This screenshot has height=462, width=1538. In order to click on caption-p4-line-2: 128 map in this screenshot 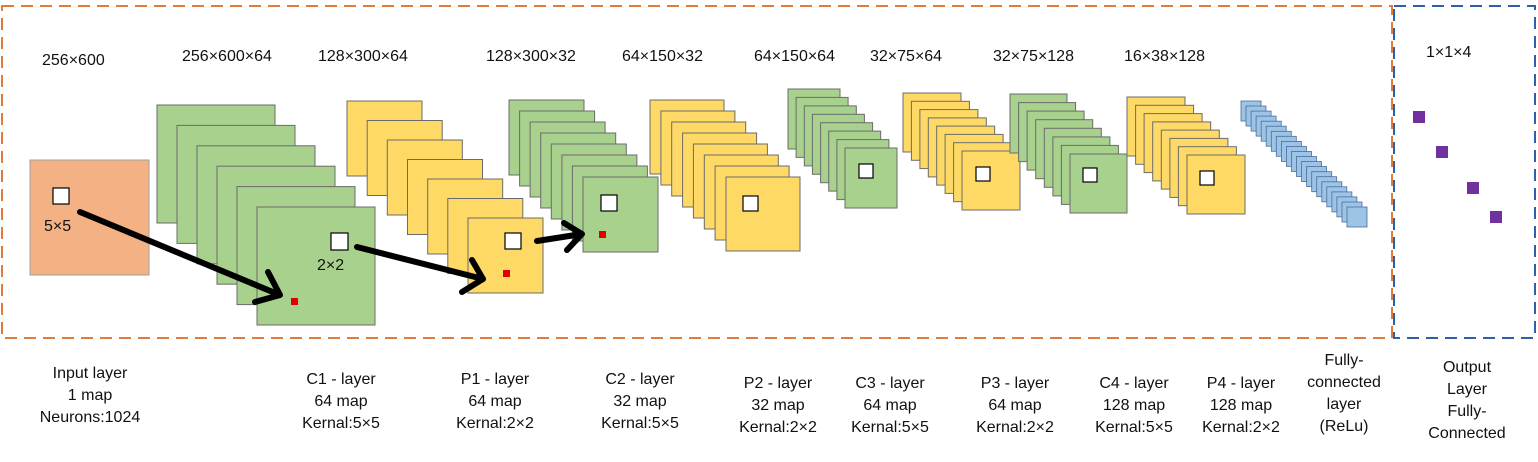, I will do `click(1241, 405)`.